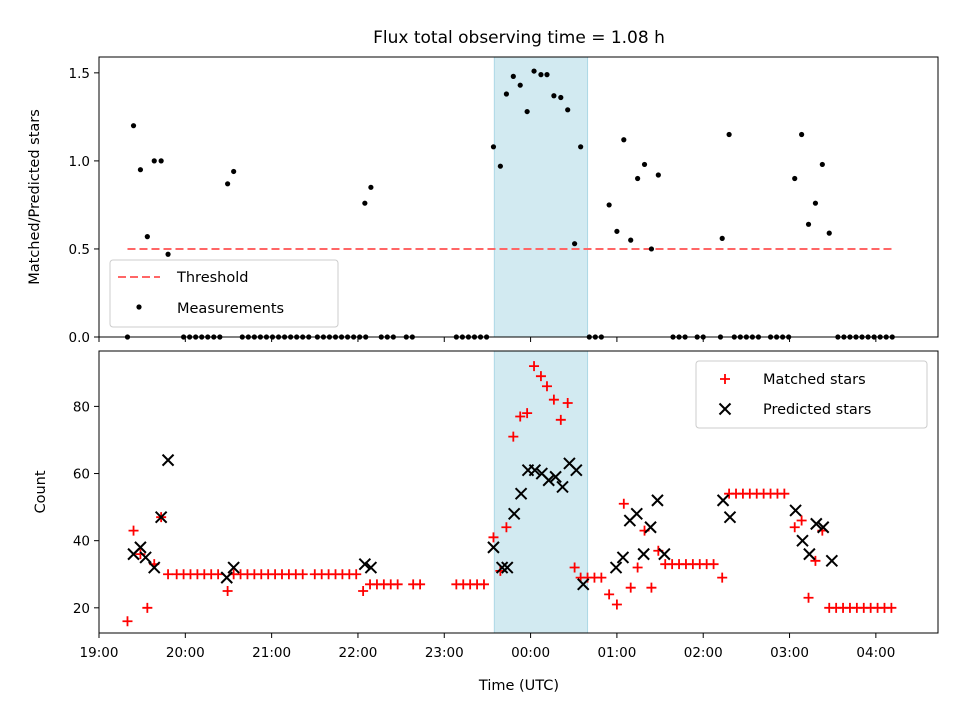 This screenshot has height=720, width=960. Describe the element at coordinates (212, 278) in the screenshot. I see `legend-threshold-label: Threshold` at that location.